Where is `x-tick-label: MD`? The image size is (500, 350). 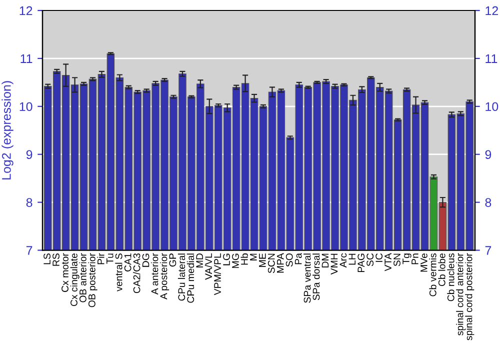
x-tick-label: MD is located at coordinates (199, 260).